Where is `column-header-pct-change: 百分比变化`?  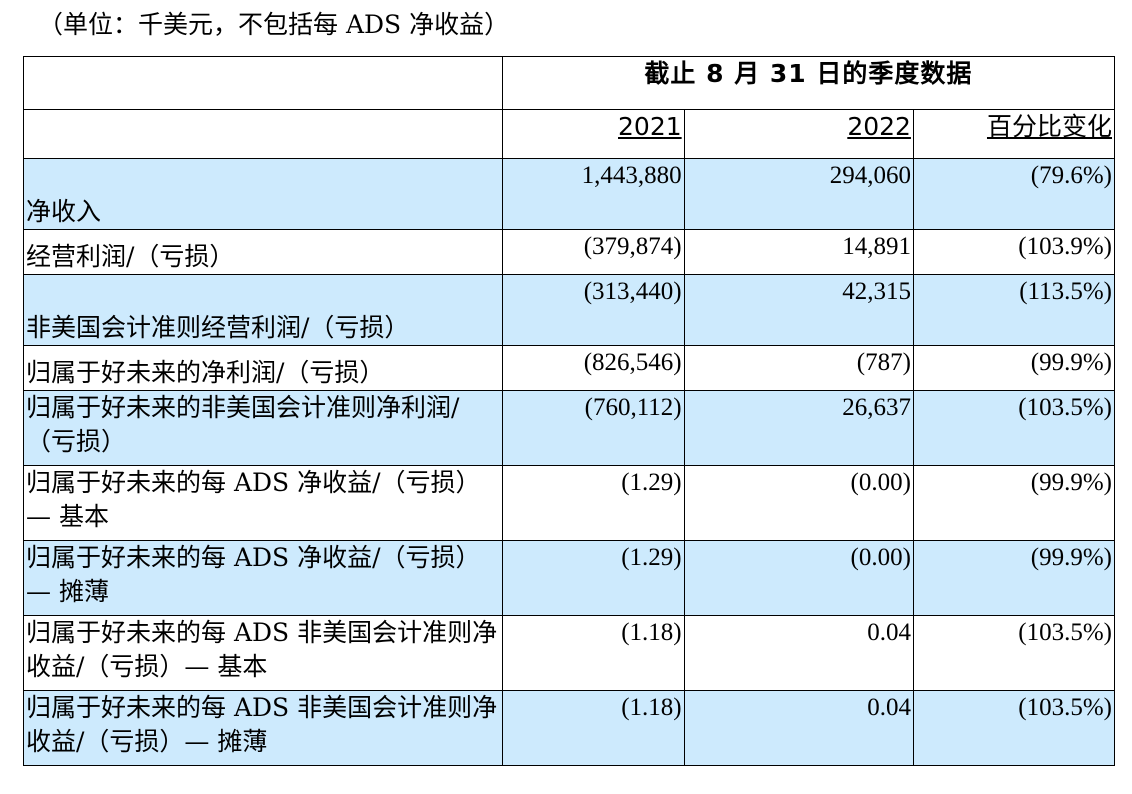
column-header-pct-change: 百分比变化 is located at coordinates (1014, 134).